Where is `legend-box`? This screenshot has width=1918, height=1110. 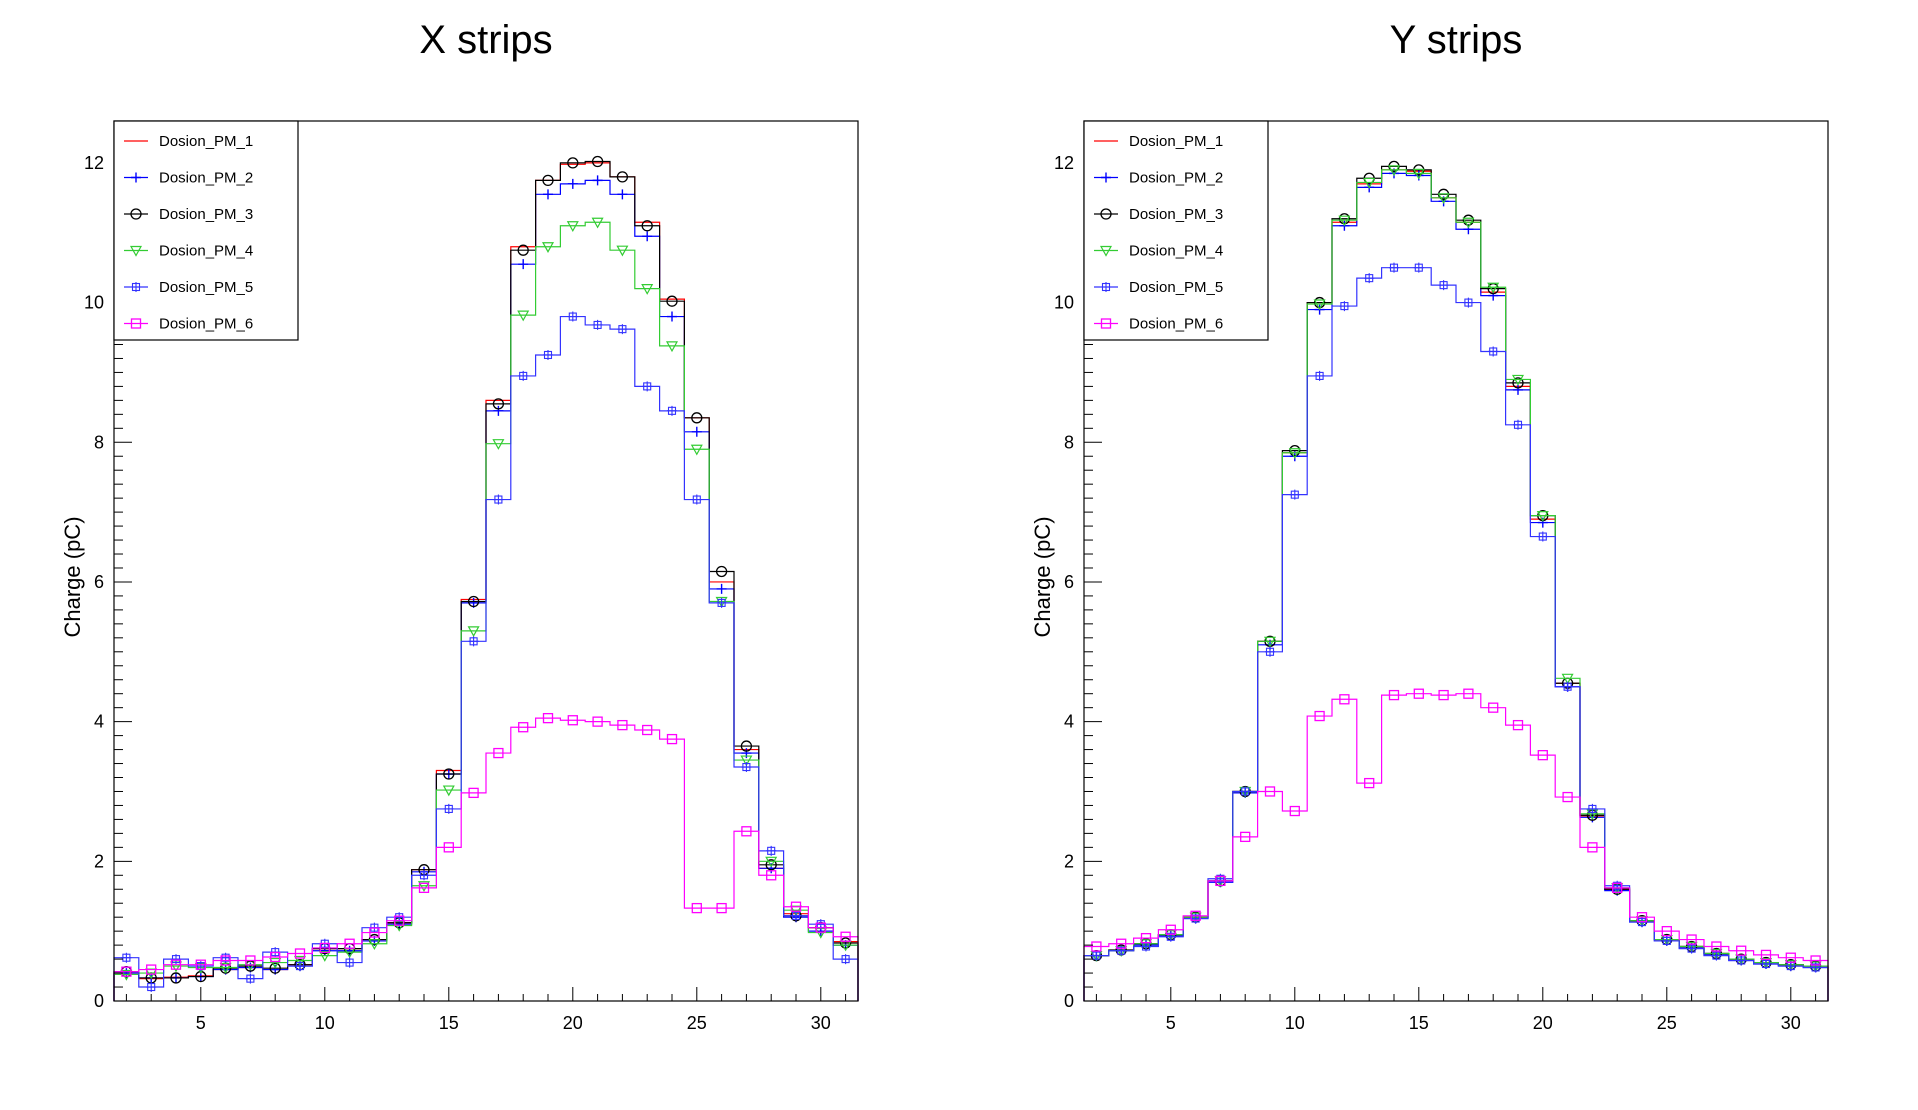
legend-box is located at coordinates (1176, 230).